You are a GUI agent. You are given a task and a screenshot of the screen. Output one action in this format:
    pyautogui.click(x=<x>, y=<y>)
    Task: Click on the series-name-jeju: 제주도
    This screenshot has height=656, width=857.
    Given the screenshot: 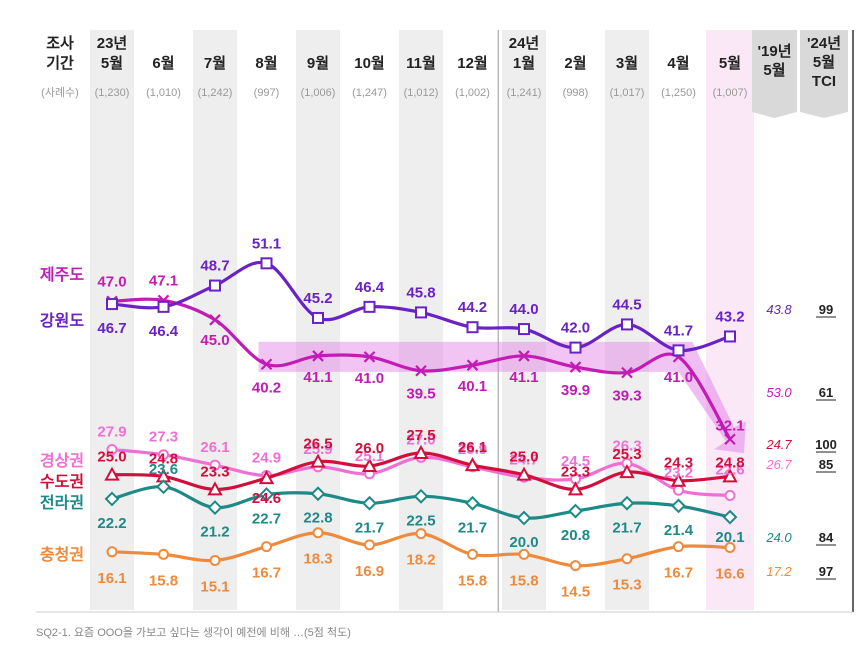 What is the action you would take?
    pyautogui.click(x=62, y=275)
    